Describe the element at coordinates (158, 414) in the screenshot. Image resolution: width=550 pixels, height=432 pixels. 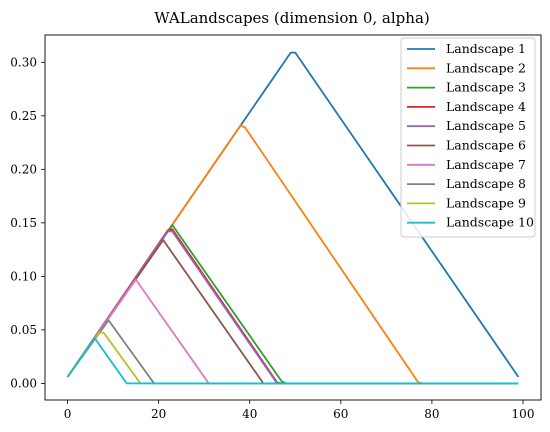
I see `x-tick-label: 20` at that location.